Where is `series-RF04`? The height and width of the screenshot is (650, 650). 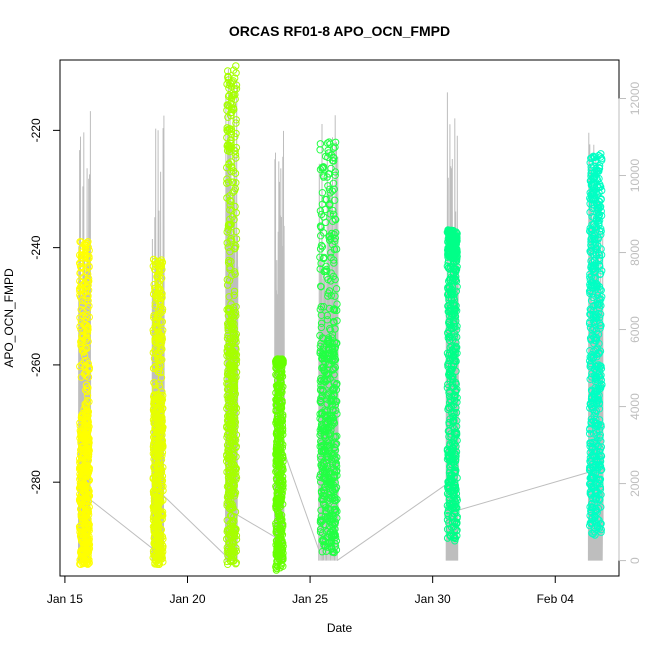 series-RF04 is located at coordinates (279, 464).